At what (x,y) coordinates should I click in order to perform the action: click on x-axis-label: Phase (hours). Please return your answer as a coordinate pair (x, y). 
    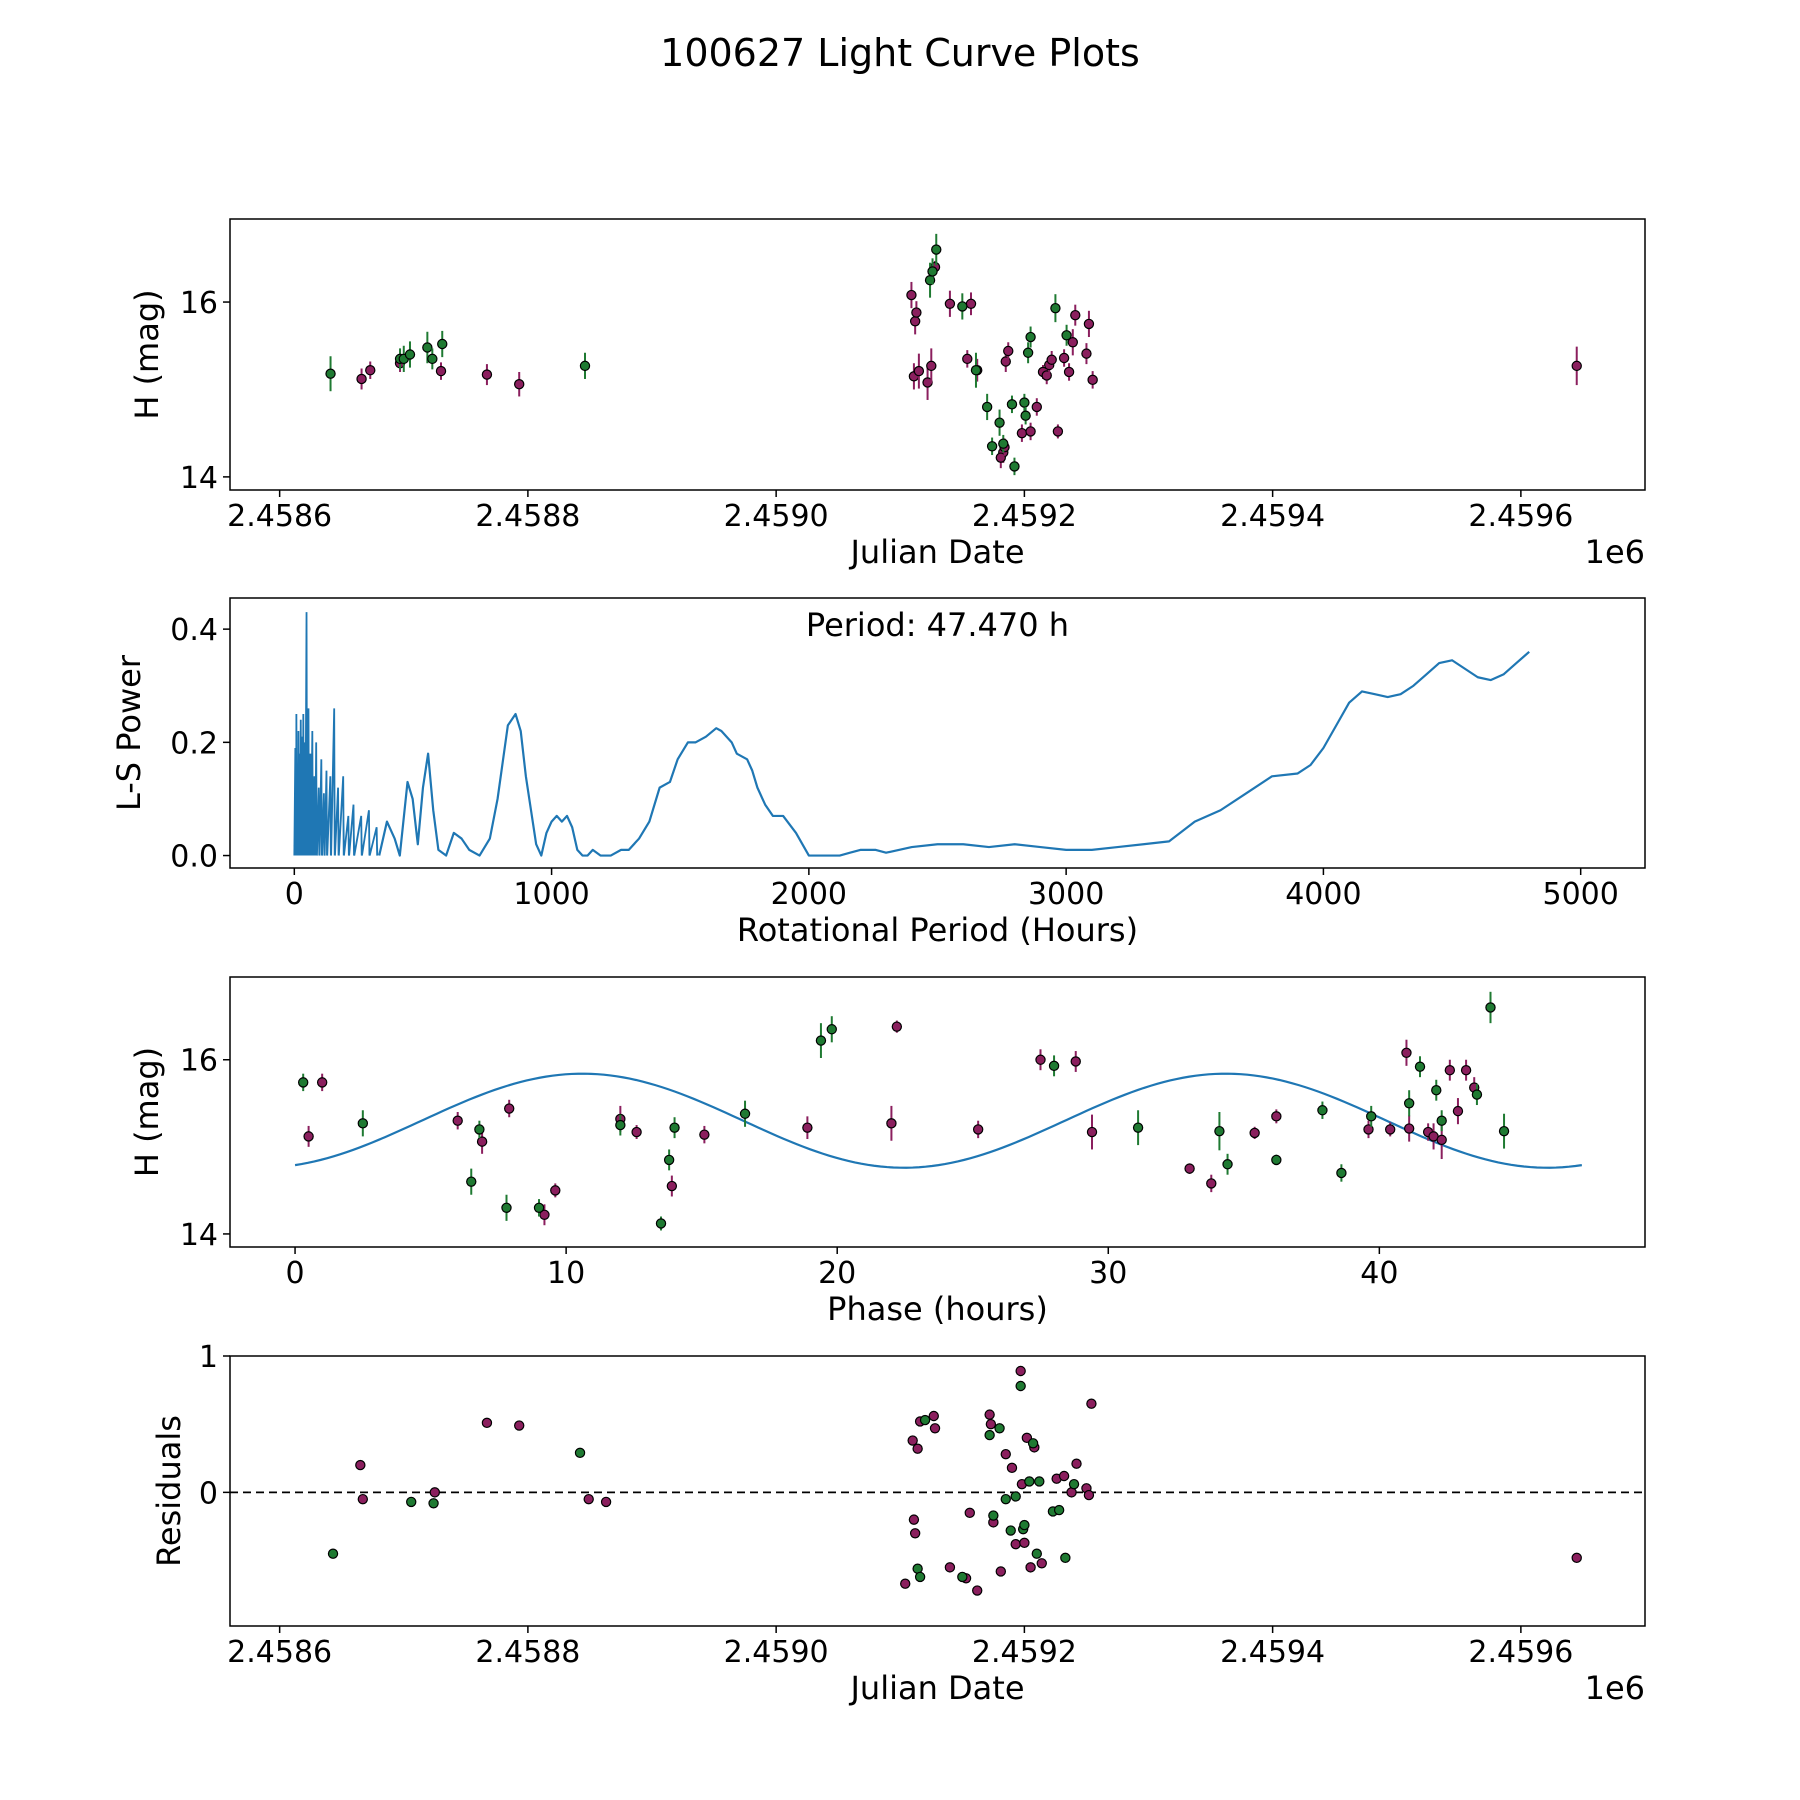
    Looking at the image, I should click on (937, 1309).